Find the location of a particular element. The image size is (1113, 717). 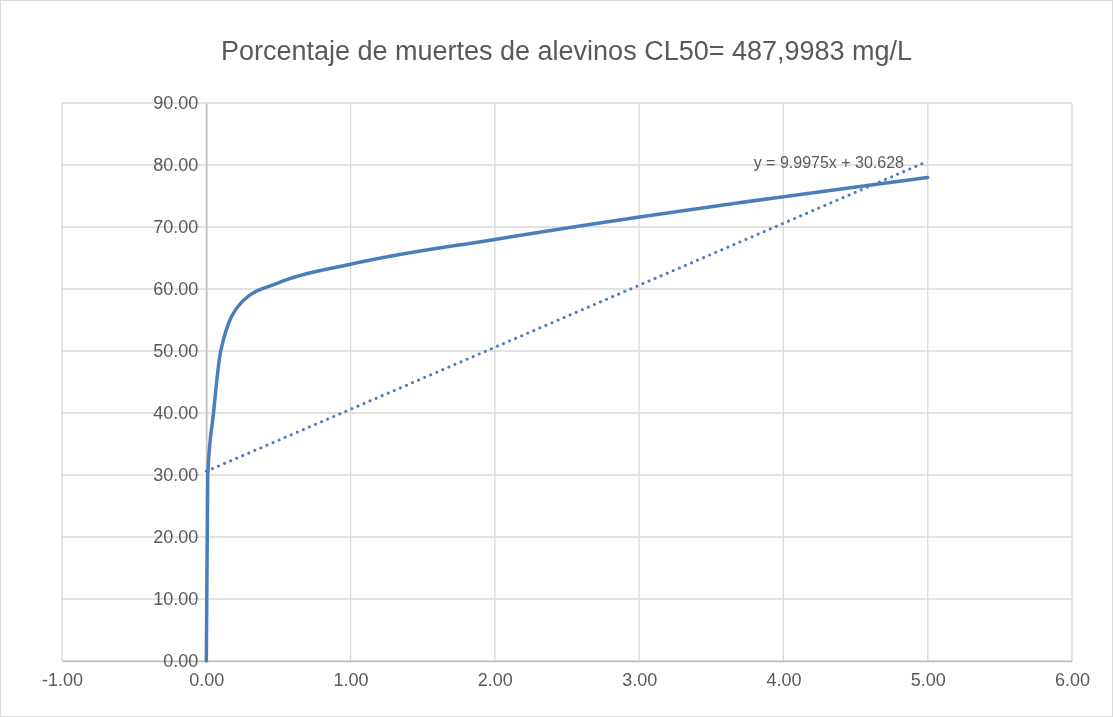

y-tick-label: 50.00 is located at coordinates (176, 351).